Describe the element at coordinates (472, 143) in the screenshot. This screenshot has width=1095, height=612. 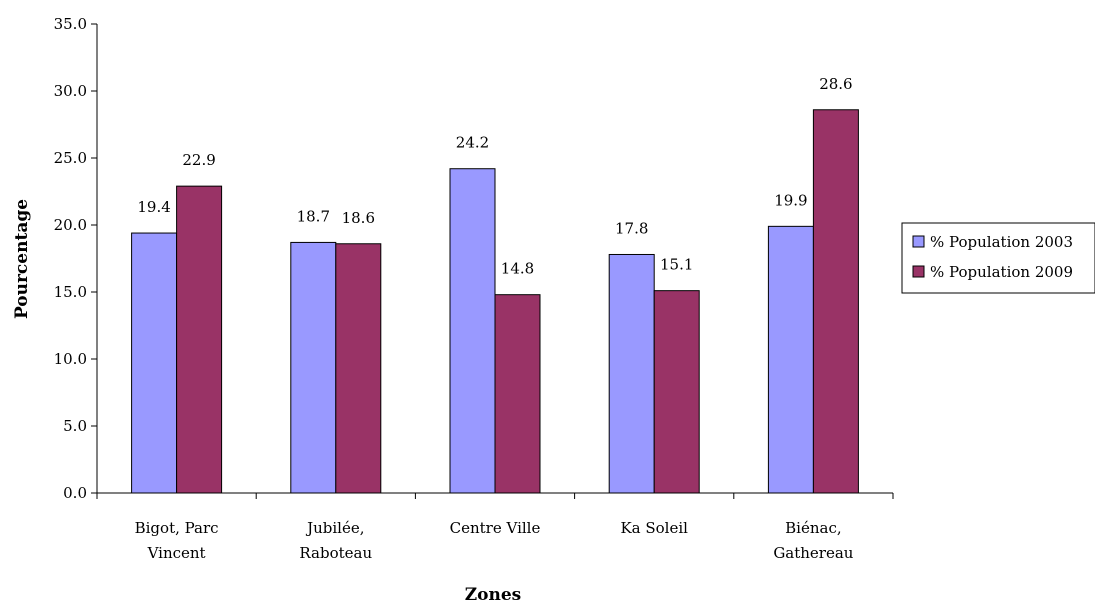
I see `data-label: 24.2` at that location.